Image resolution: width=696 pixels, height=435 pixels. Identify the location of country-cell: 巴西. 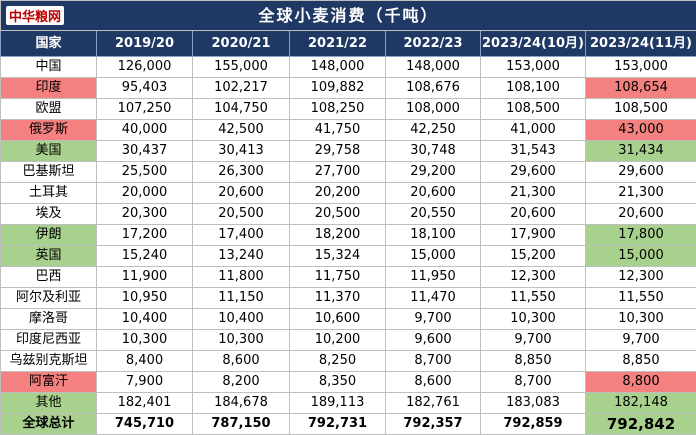
(49, 277).